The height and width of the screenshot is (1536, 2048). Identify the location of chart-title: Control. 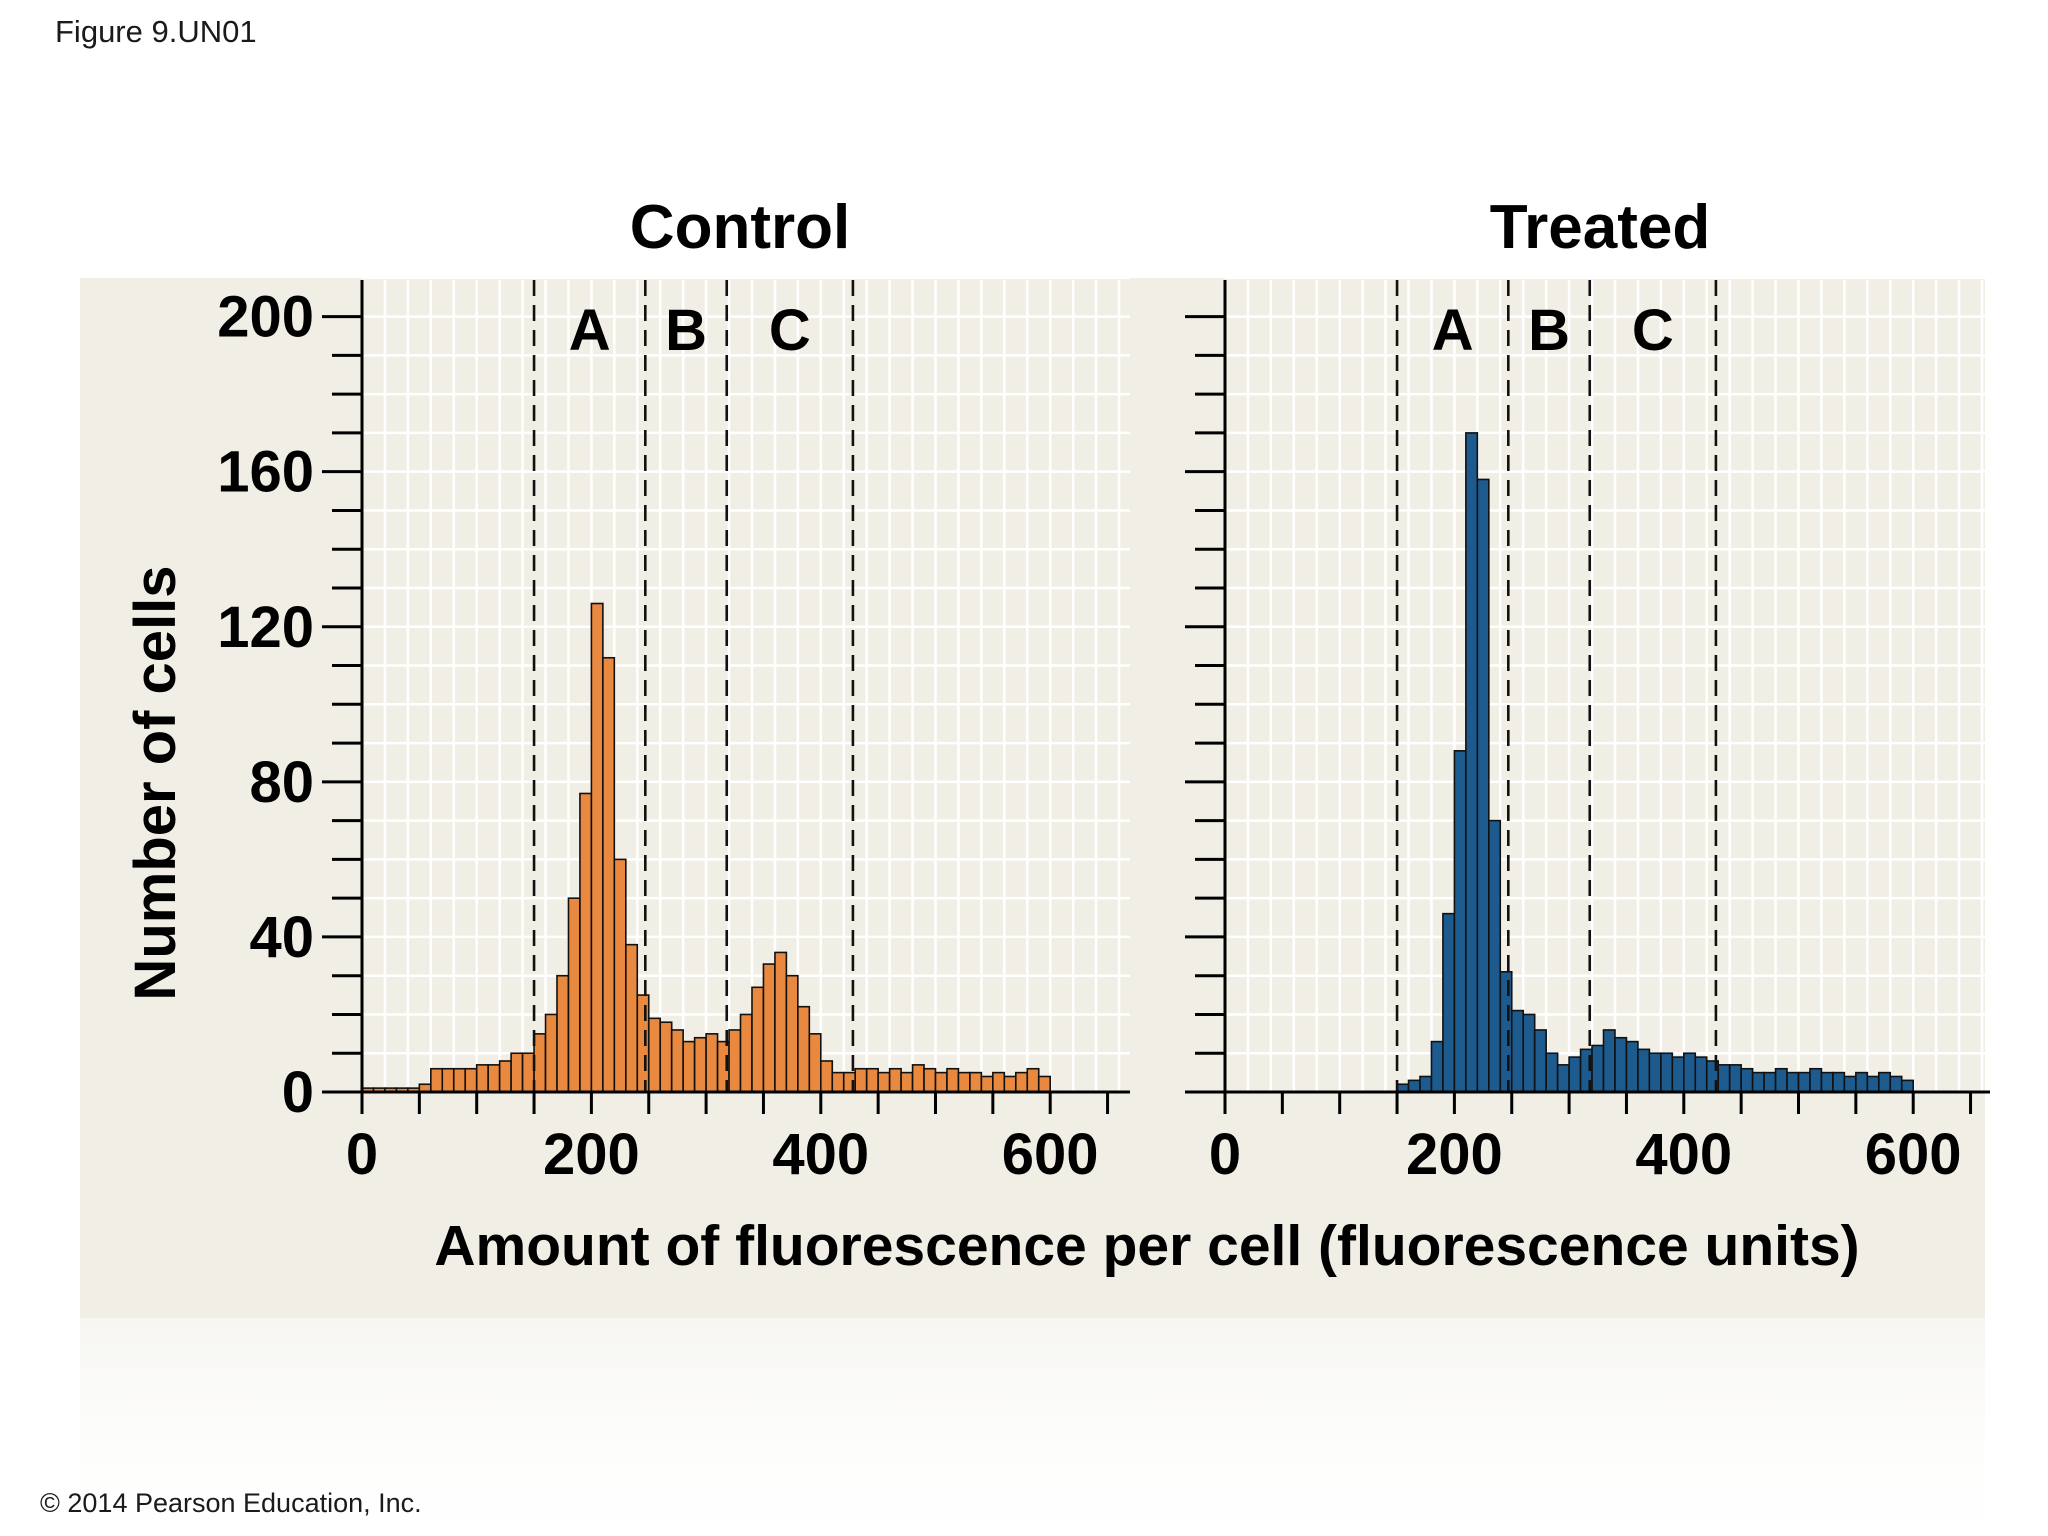
(740, 227).